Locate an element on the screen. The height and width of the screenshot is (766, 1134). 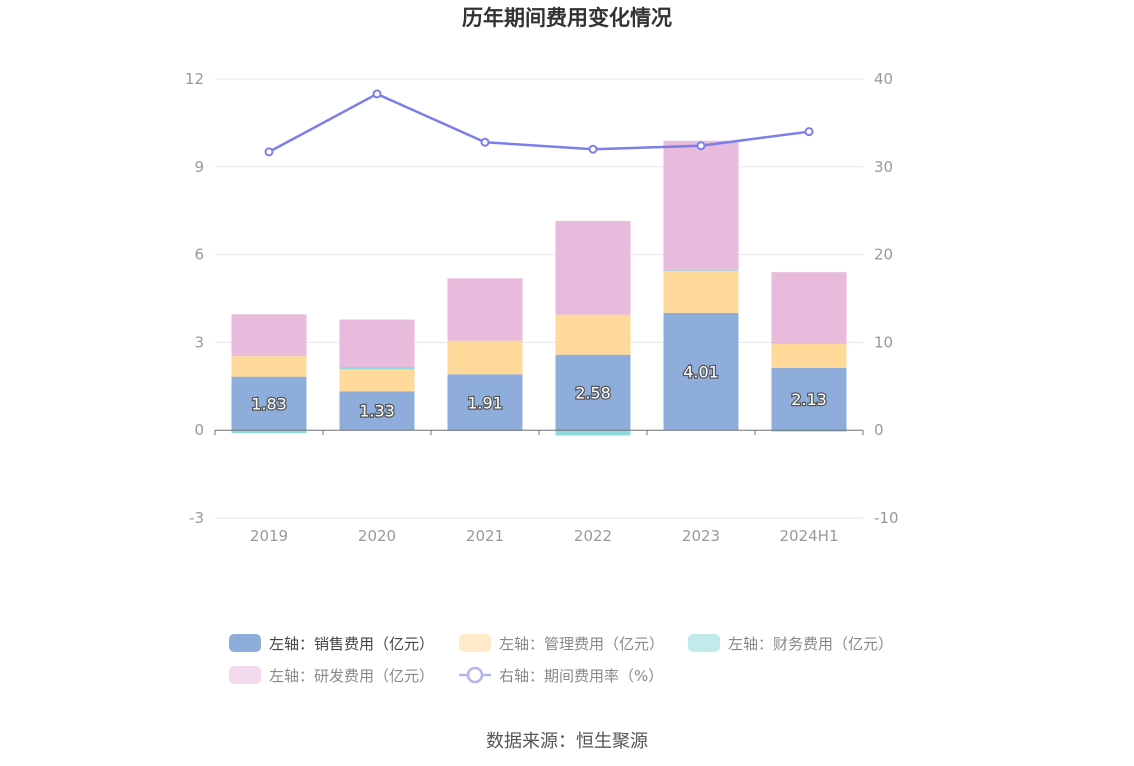
legend-label: 左轴：研发费用（亿元） is located at coordinates (351, 676).